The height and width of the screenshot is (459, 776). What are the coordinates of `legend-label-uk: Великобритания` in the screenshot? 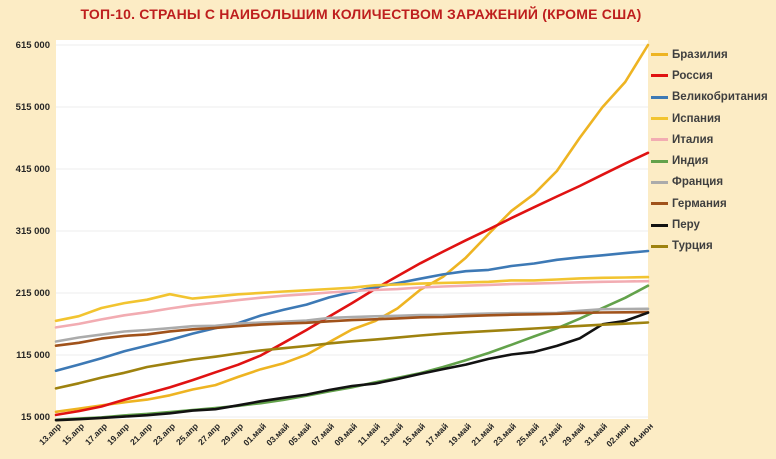 It's located at (720, 97).